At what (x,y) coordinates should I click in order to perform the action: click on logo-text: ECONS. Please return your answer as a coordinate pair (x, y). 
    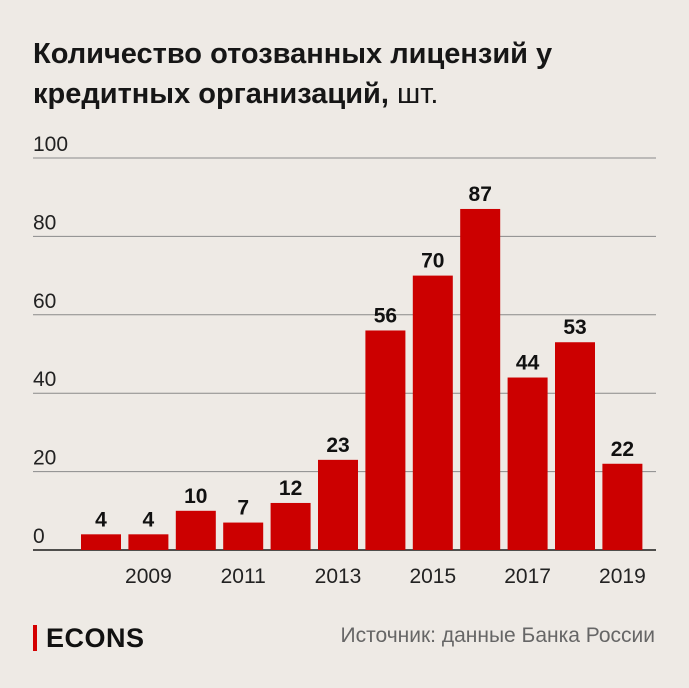
    Looking at the image, I should click on (95, 637).